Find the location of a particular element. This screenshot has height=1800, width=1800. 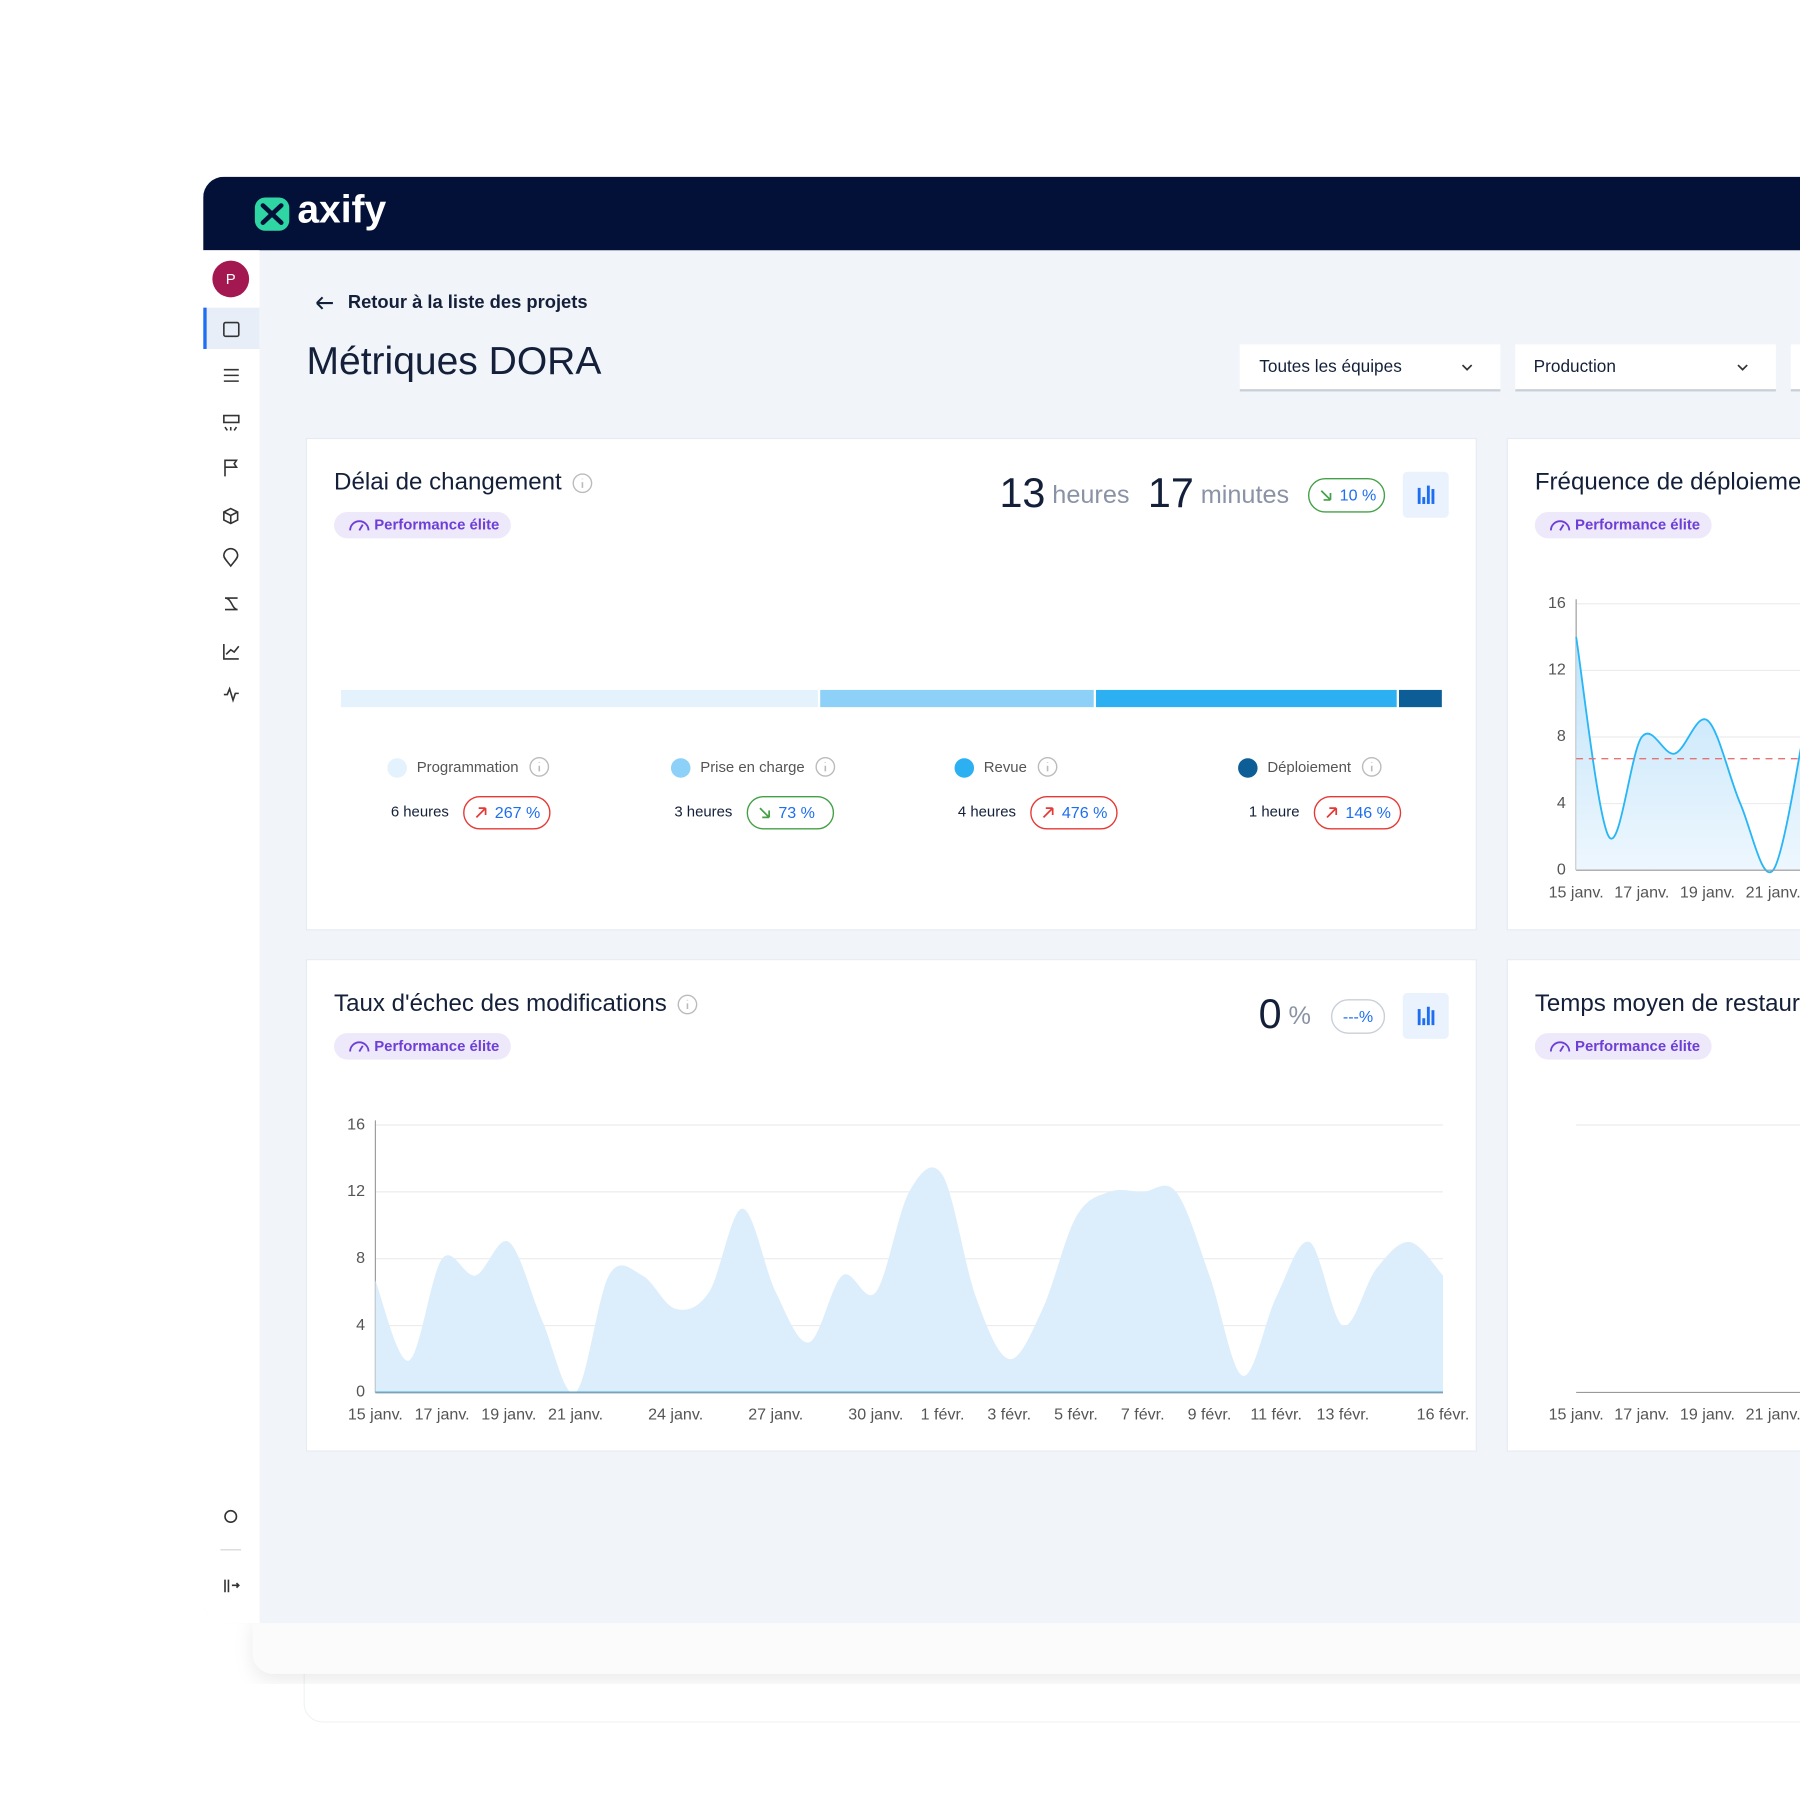

x-tick-label: 9 févr. is located at coordinates (1210, 1415).